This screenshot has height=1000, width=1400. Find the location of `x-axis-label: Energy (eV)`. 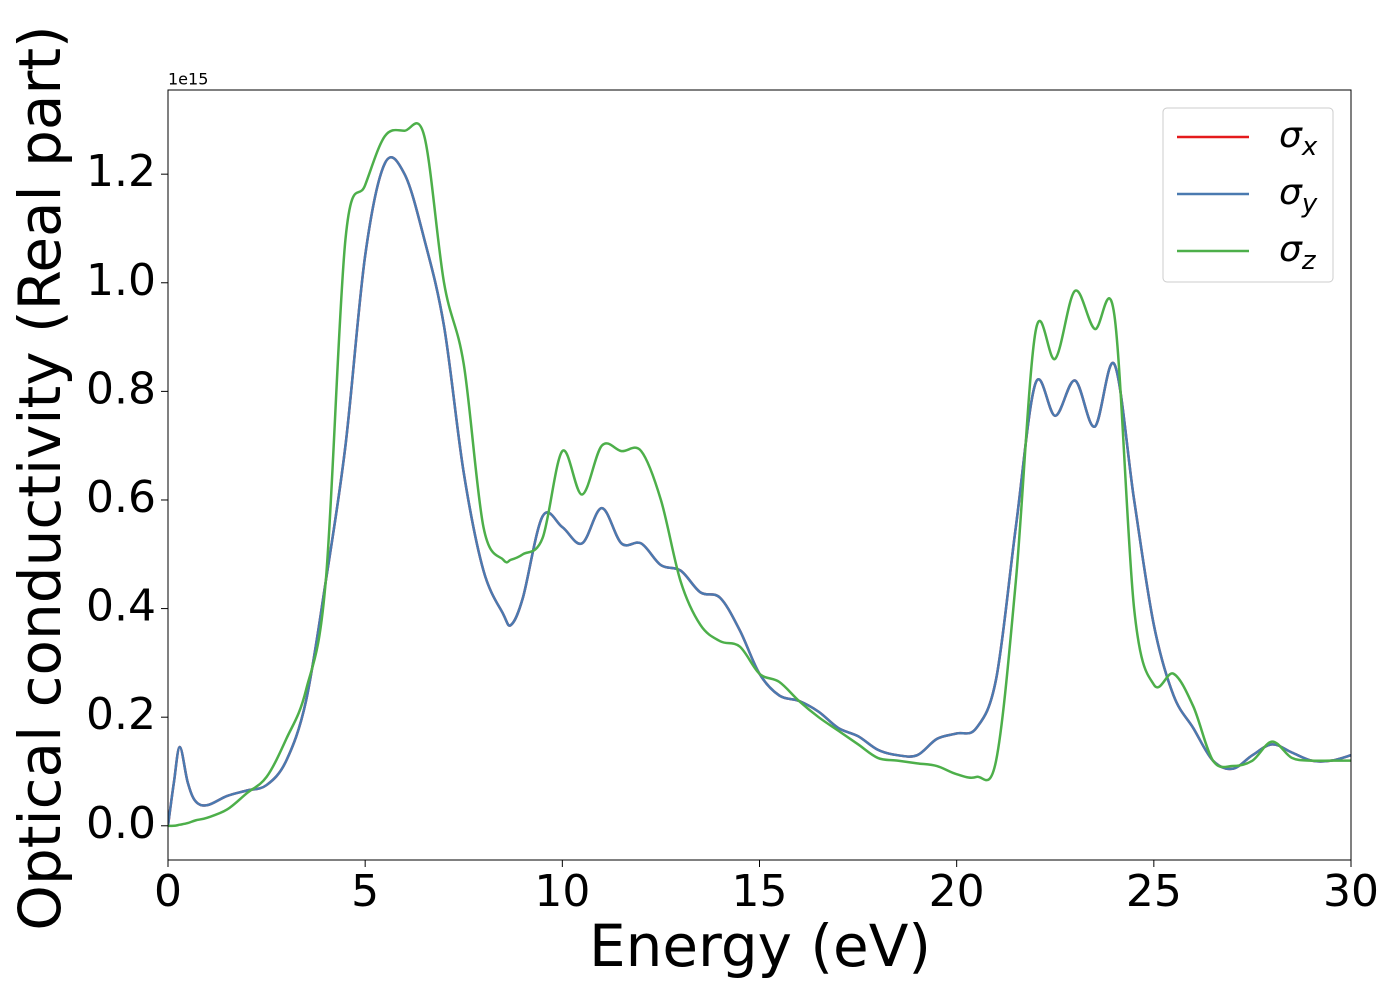

x-axis-label: Energy (eV) is located at coordinates (760, 946).